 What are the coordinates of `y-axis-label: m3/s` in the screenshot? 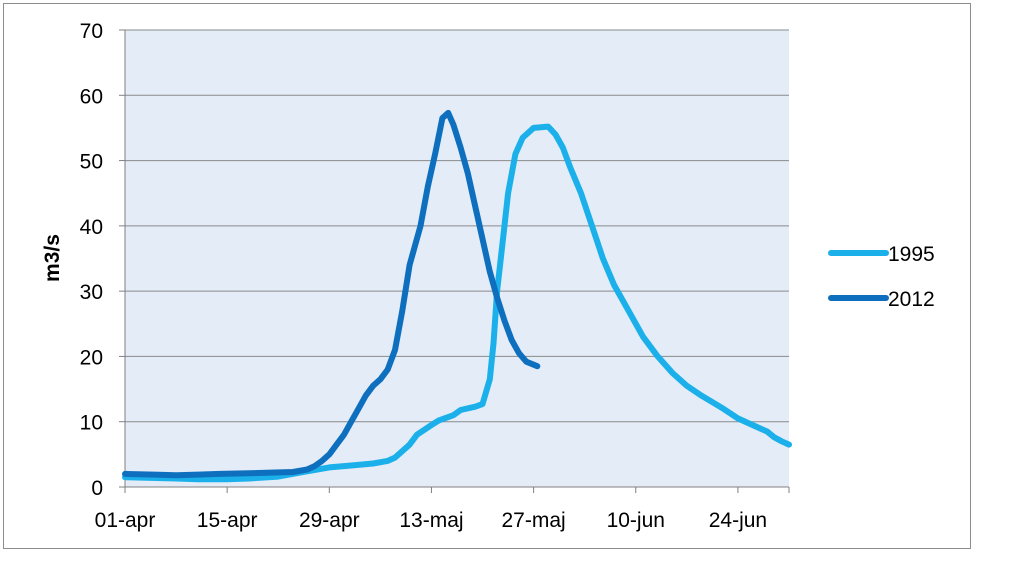 It's located at (52, 258).